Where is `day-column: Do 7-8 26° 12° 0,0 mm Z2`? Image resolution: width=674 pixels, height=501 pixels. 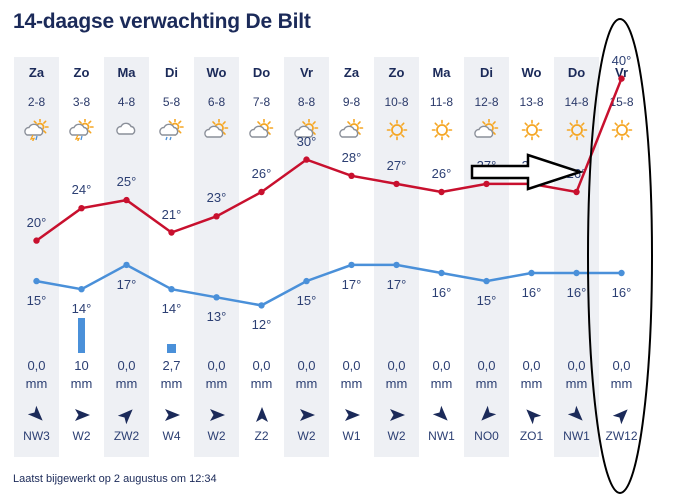
day-column: Do 7-8 26° 12° 0,0 mm Z2 is located at coordinates (261, 257).